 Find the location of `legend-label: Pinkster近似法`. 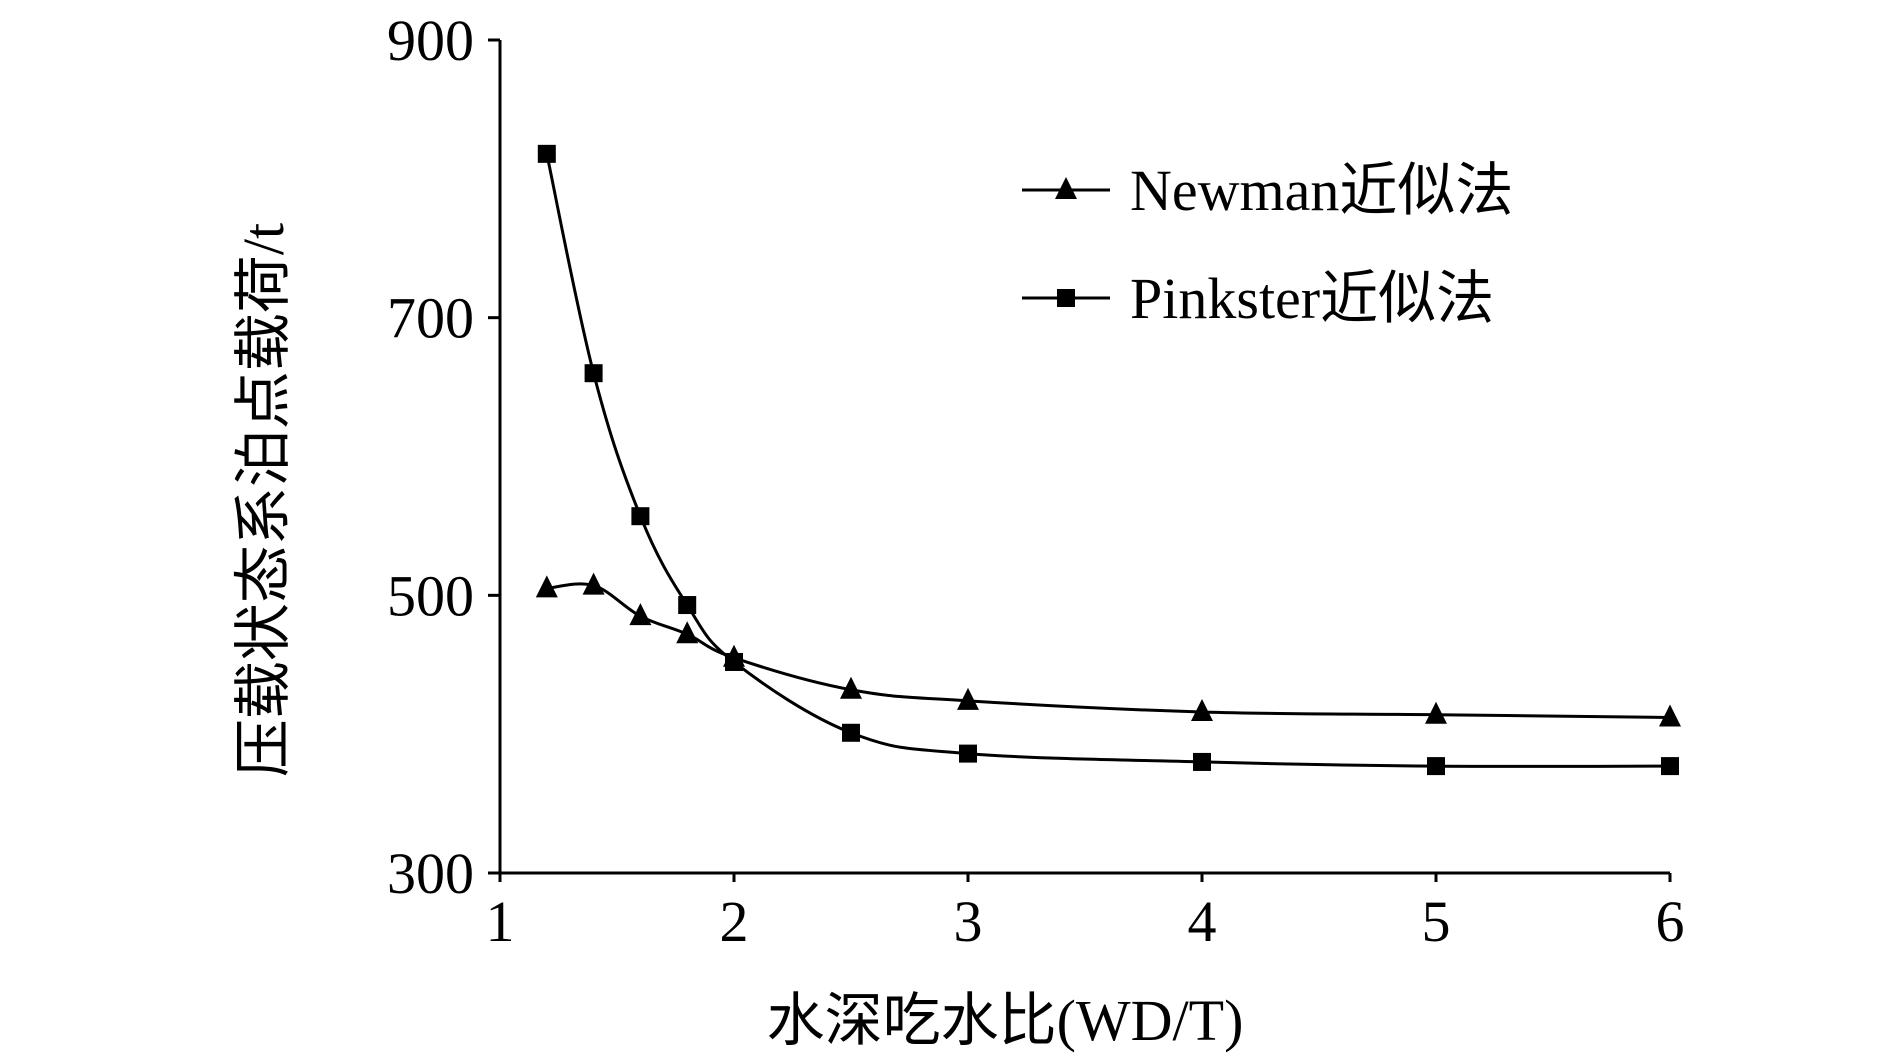

legend-label: Pinkster近似法 is located at coordinates (1312, 298).